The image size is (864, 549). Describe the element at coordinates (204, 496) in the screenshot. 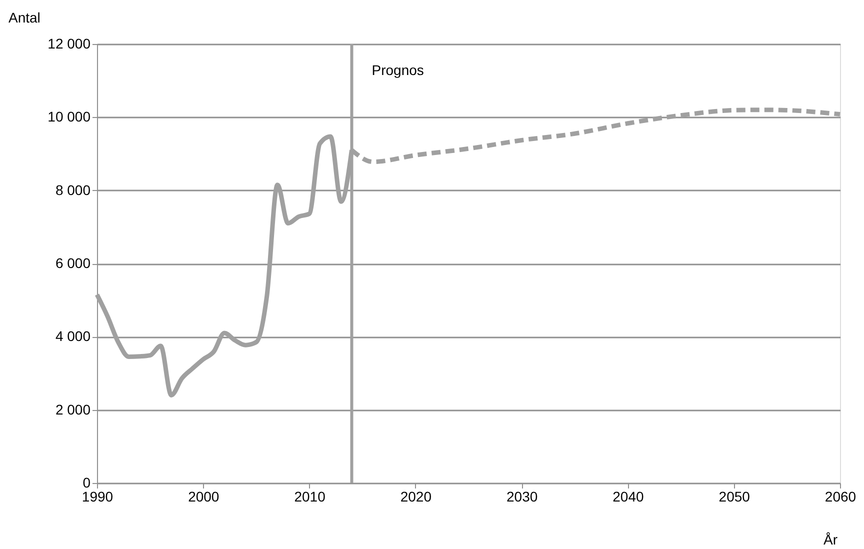

I see `x-tick-label: 2000` at that location.